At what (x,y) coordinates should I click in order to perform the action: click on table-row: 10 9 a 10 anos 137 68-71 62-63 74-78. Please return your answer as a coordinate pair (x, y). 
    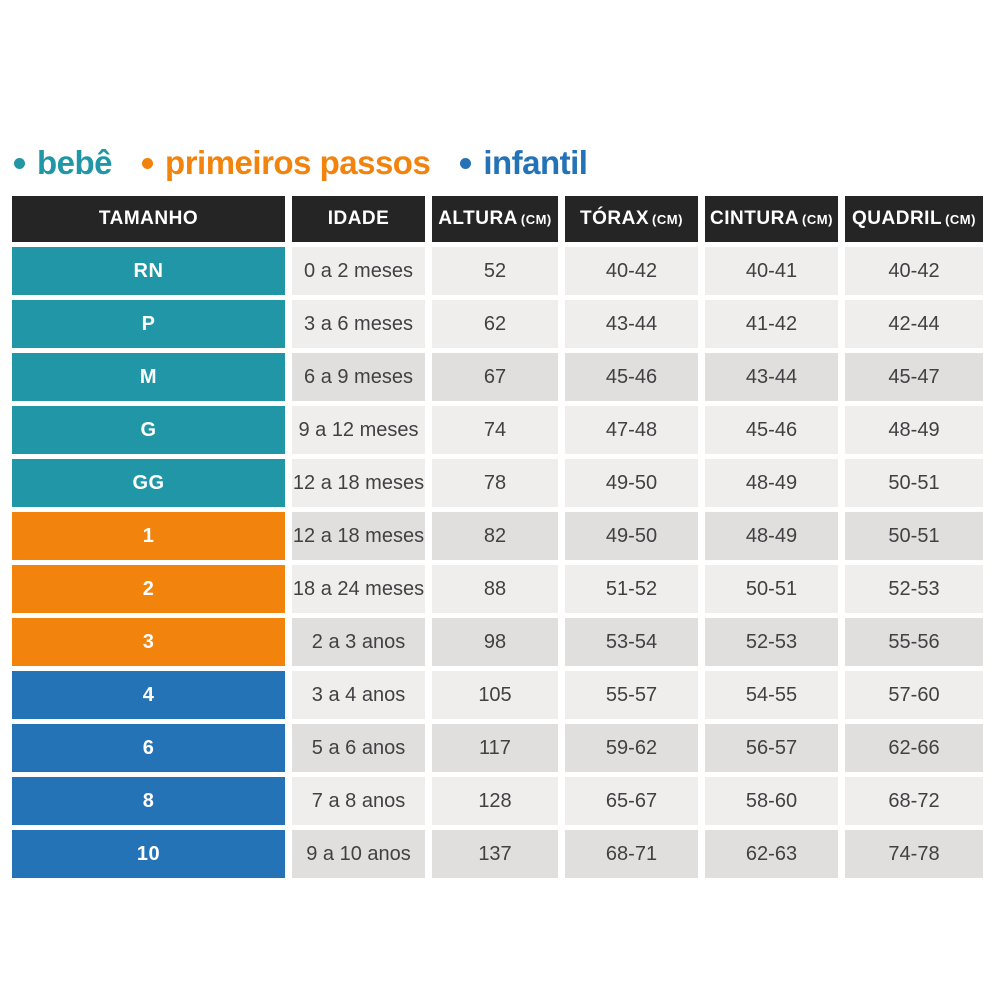
    Looking at the image, I should click on (497, 854).